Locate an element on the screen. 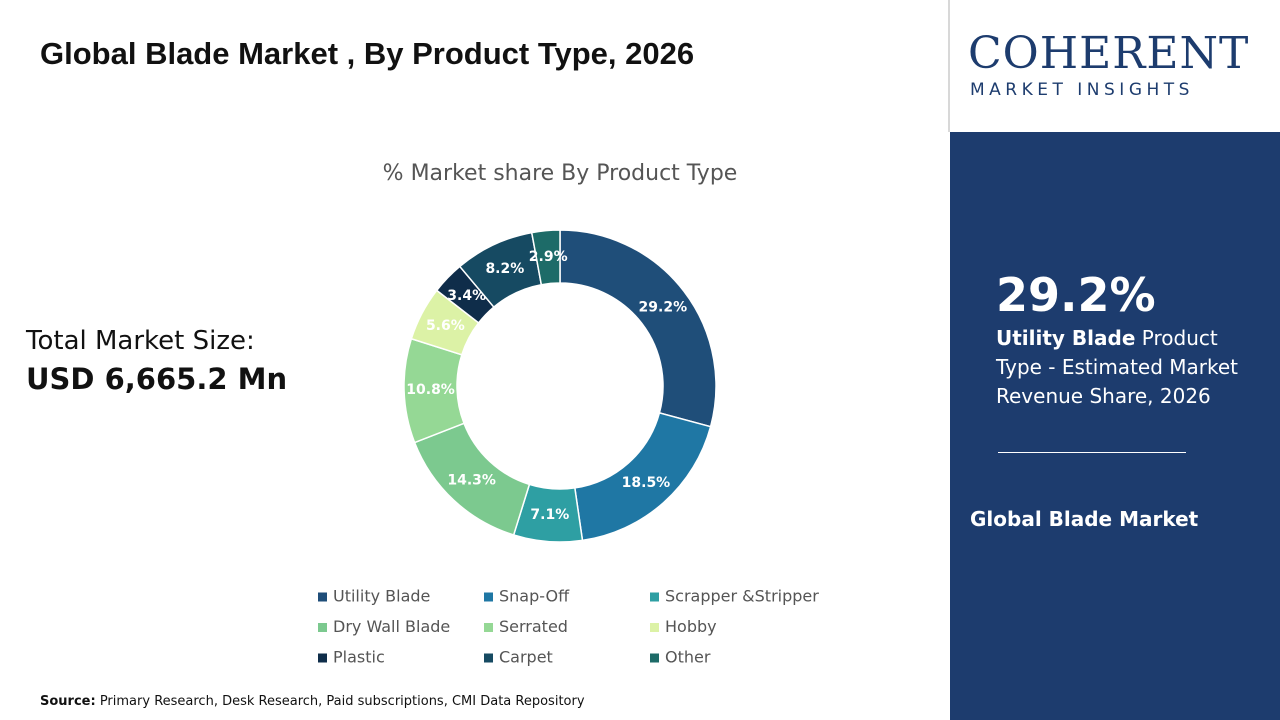 This screenshot has height=720, width=1280. highlight-product: Utility Blade is located at coordinates (1066, 338).